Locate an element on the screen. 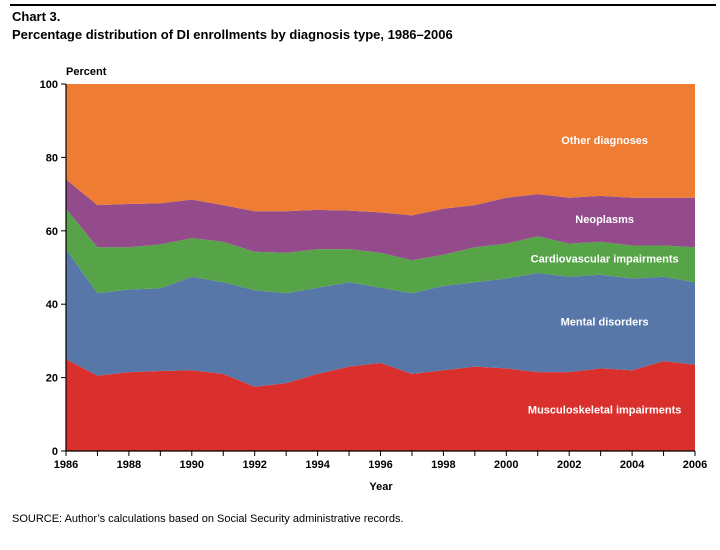  y-tick-label: 0 is located at coordinates (55, 452).